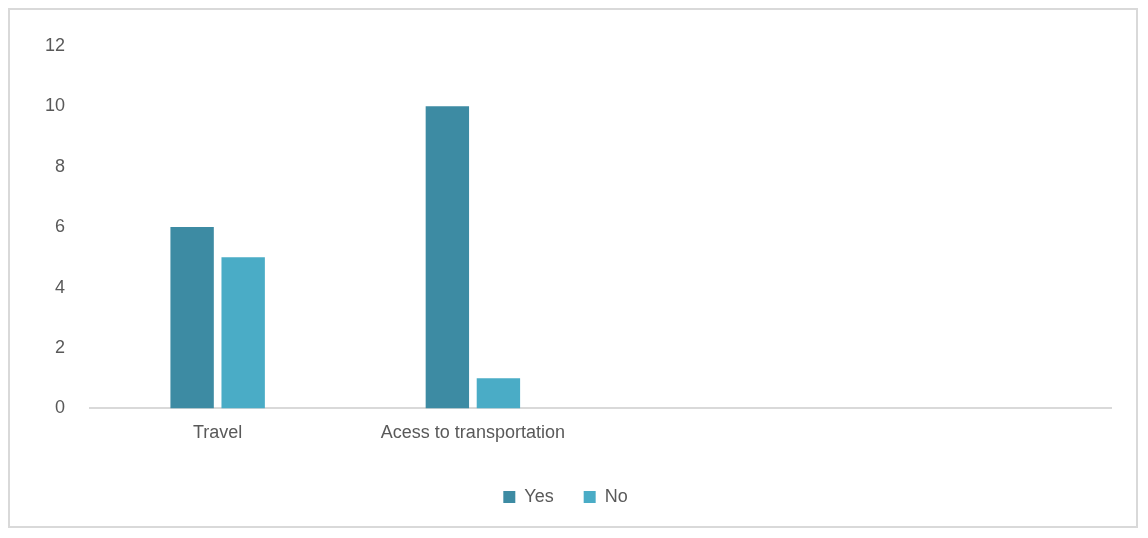  Describe the element at coordinates (60, 286) in the screenshot. I see `y-tick-label: 4` at that location.